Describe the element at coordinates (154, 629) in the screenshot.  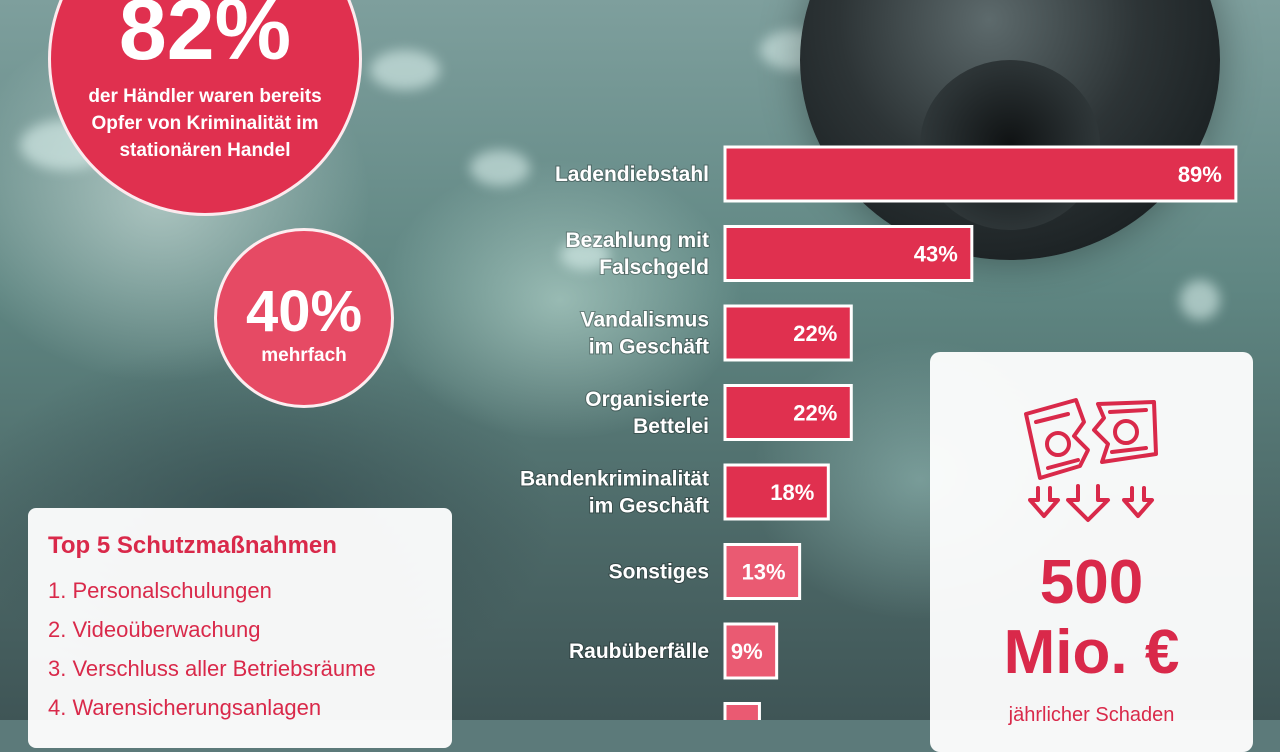
I see `measure-item: 2. Videoüberwachung` at that location.